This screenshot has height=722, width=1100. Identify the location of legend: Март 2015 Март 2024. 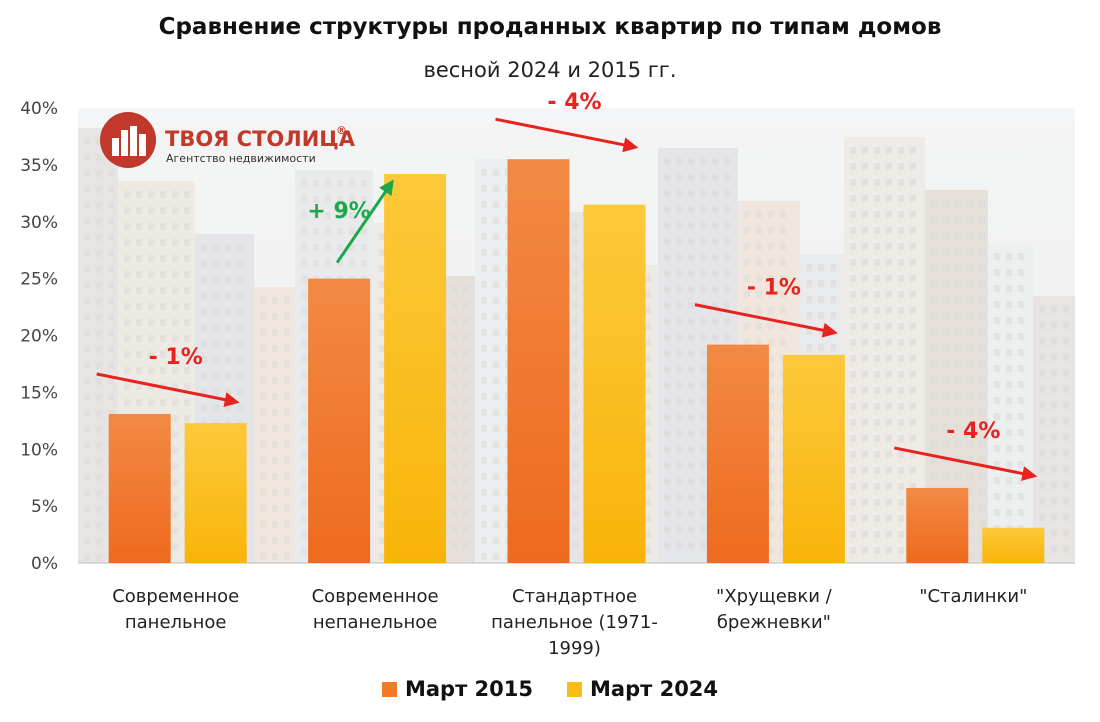
(550, 689).